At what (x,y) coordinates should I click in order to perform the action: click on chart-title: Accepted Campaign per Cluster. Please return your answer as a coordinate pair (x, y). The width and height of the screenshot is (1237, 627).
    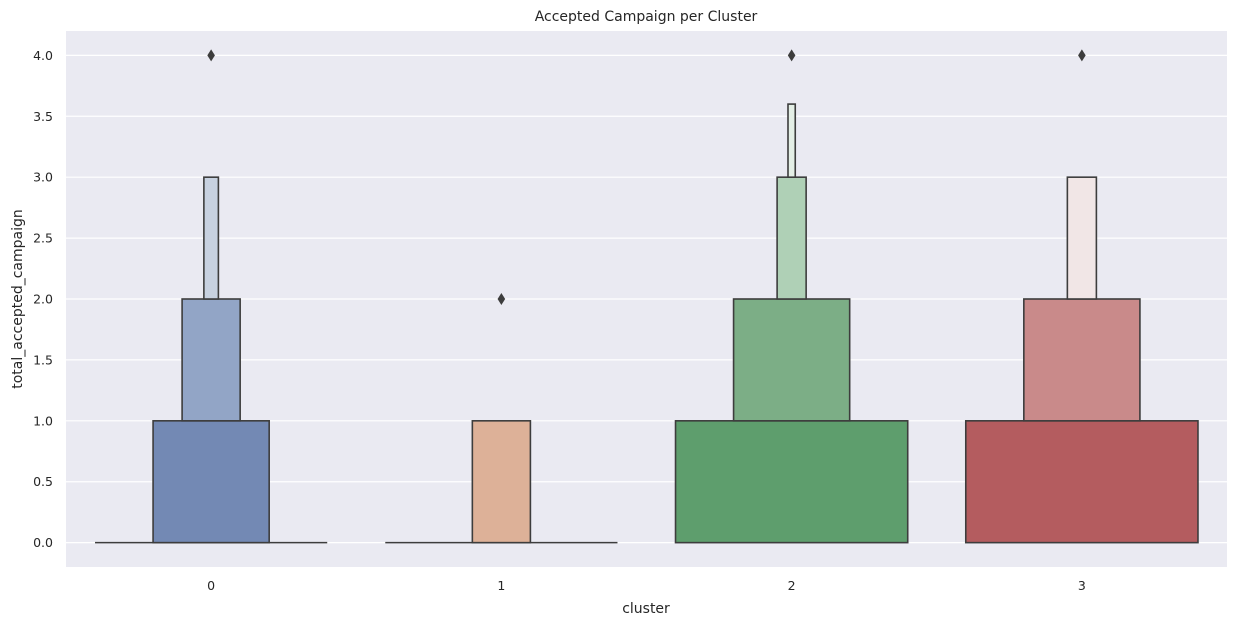
    Looking at the image, I should click on (646, 17).